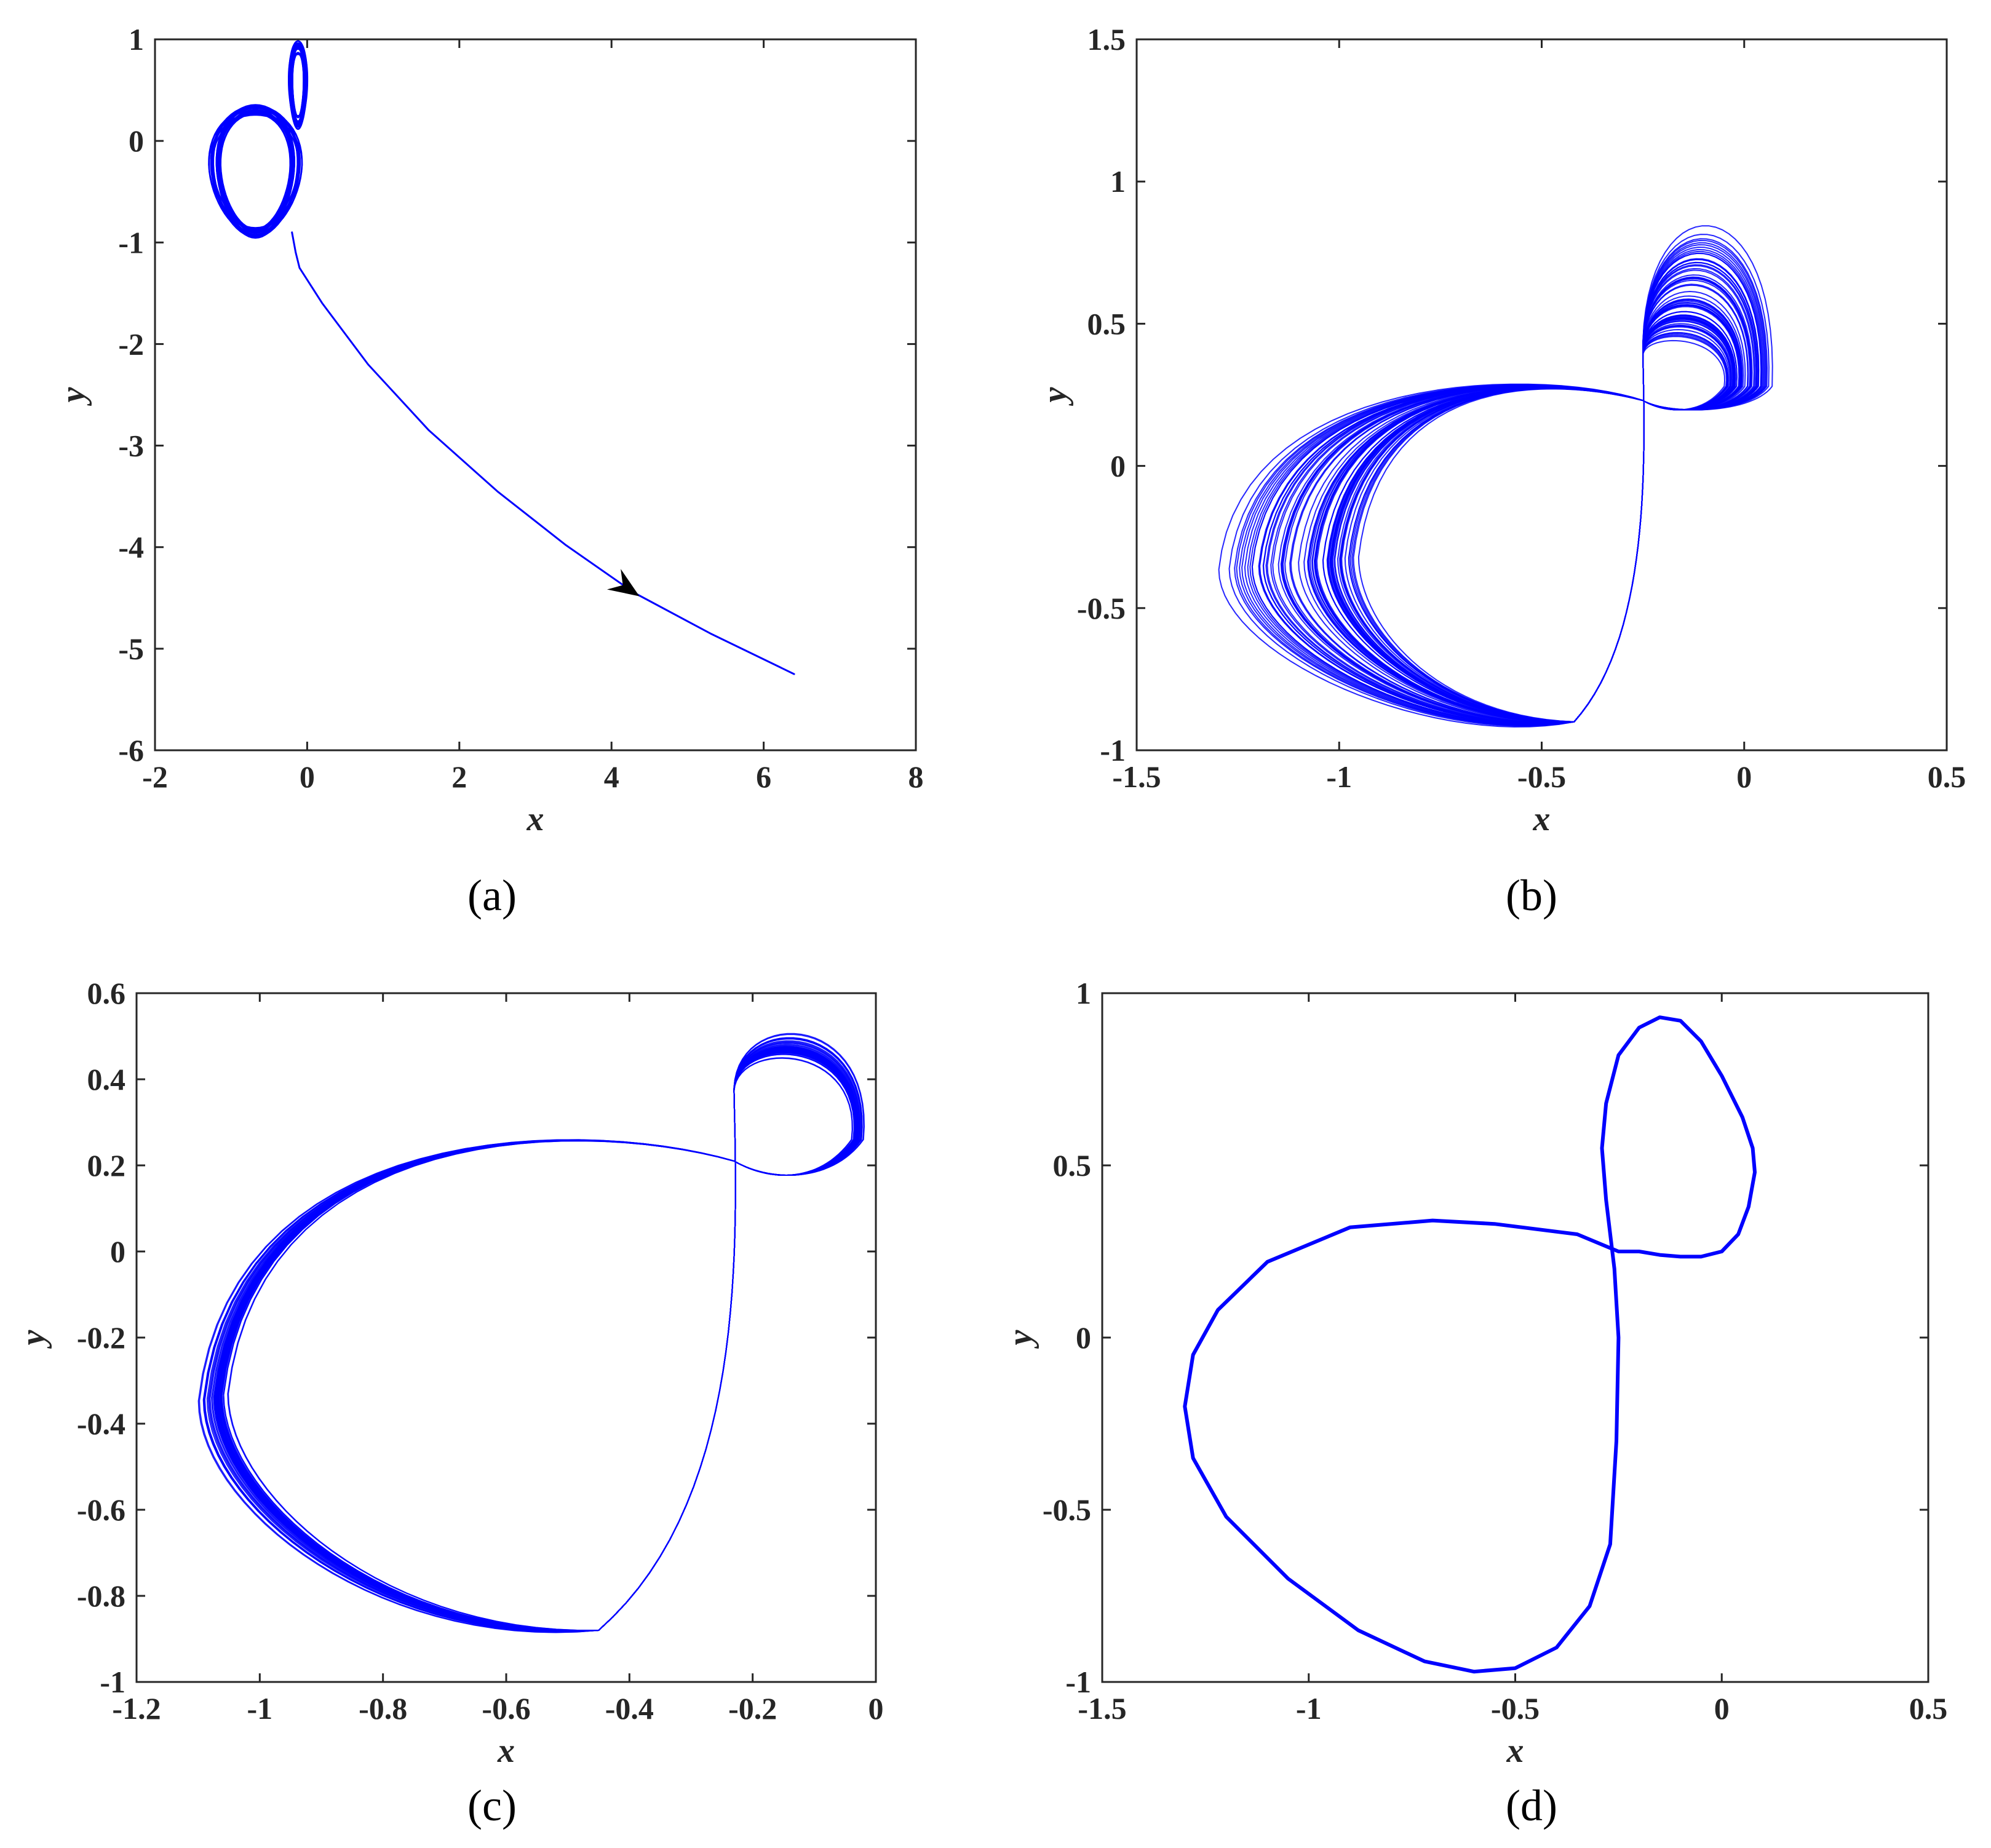 The width and height of the screenshot is (1991, 1848). What do you see at coordinates (131, 344) in the screenshot?
I see `y-tick-label: -2` at bounding box center [131, 344].